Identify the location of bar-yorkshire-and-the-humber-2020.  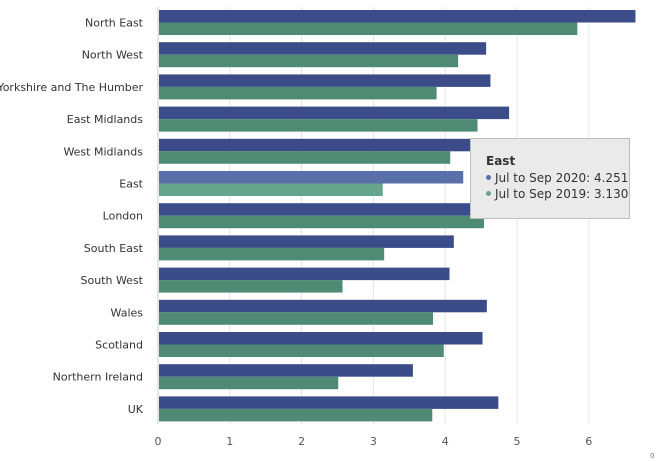
(325, 80).